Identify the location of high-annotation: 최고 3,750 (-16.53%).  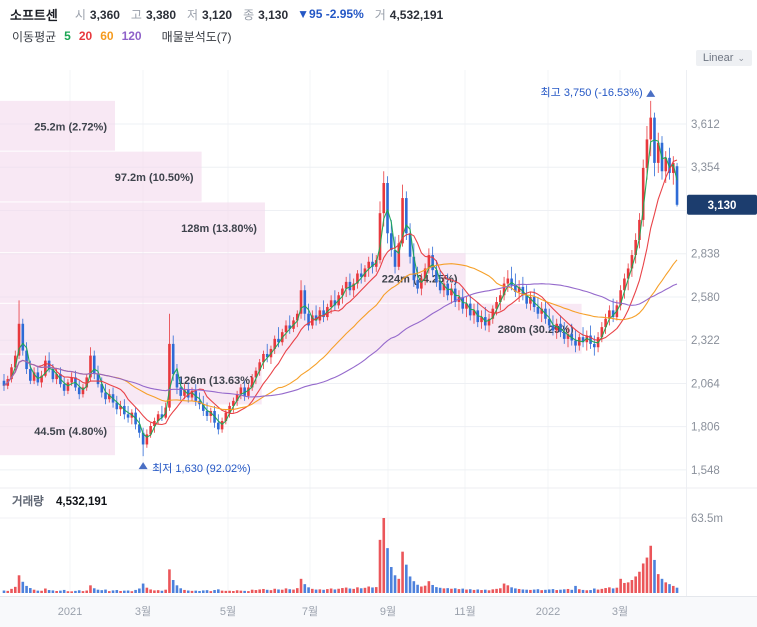
(592, 92).